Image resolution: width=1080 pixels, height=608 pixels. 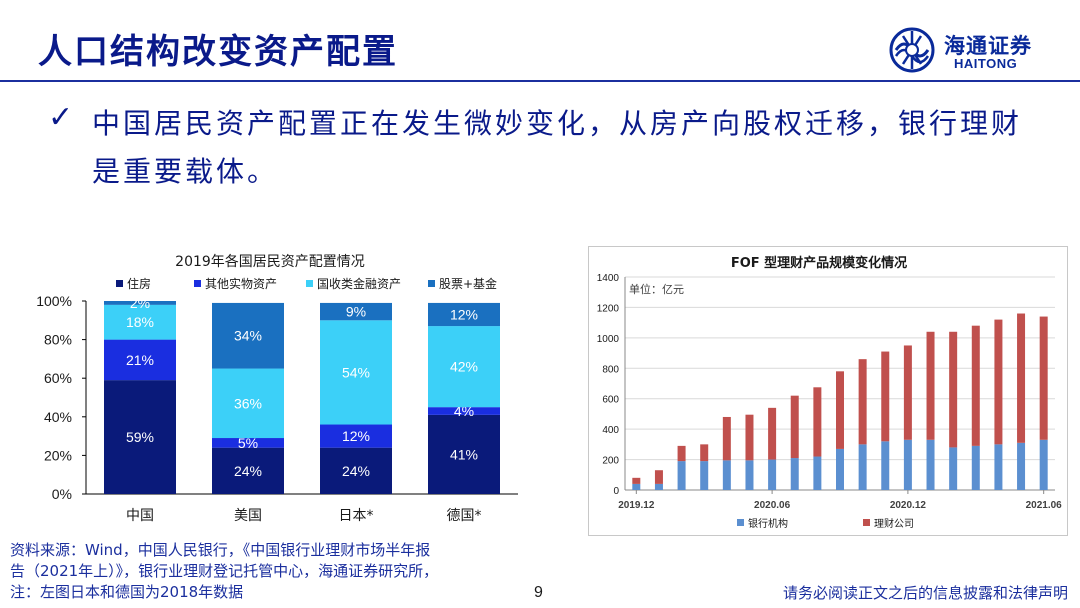 I want to click on y-tick-label: 80%, so click(x=58, y=340).